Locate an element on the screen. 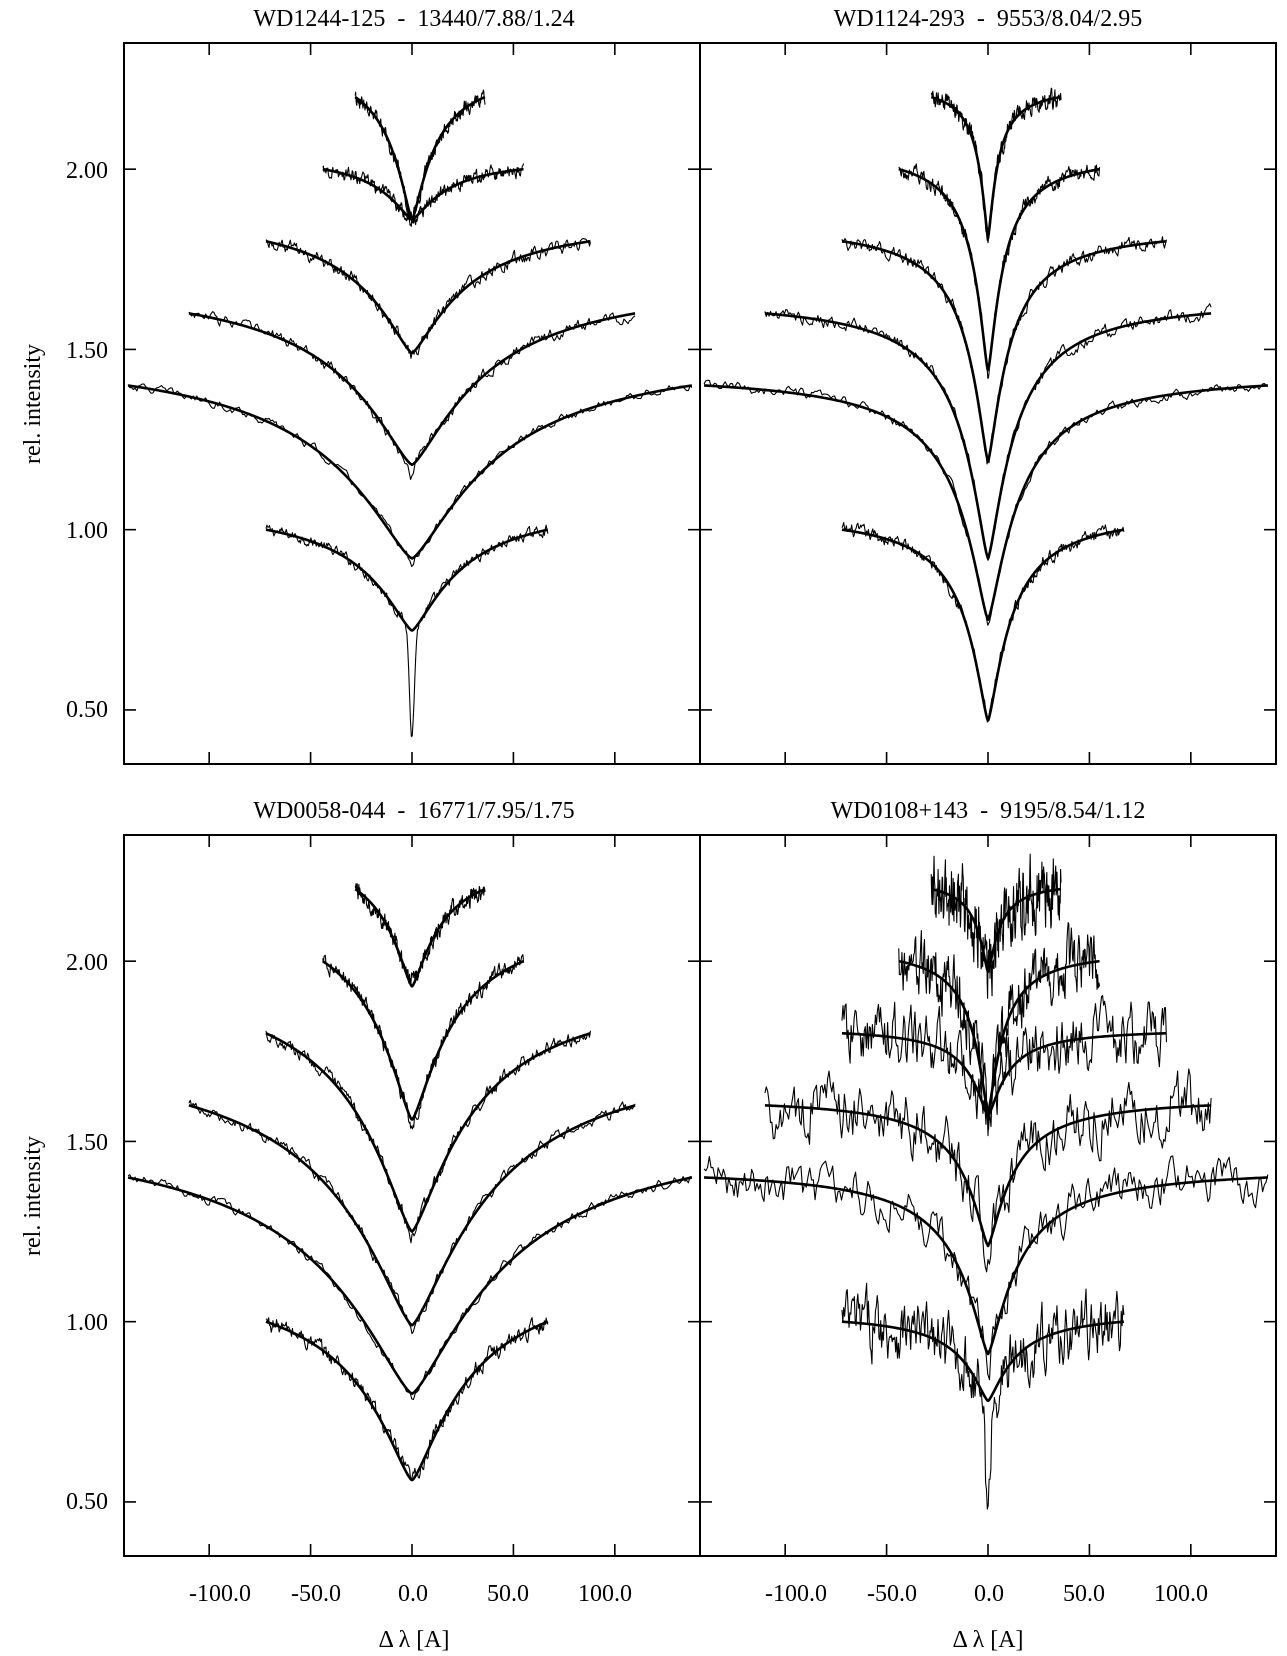 The height and width of the screenshot is (1656, 1287). panel-title: WD0108+143 - 9195/8.54/1.12 is located at coordinates (988, 811).